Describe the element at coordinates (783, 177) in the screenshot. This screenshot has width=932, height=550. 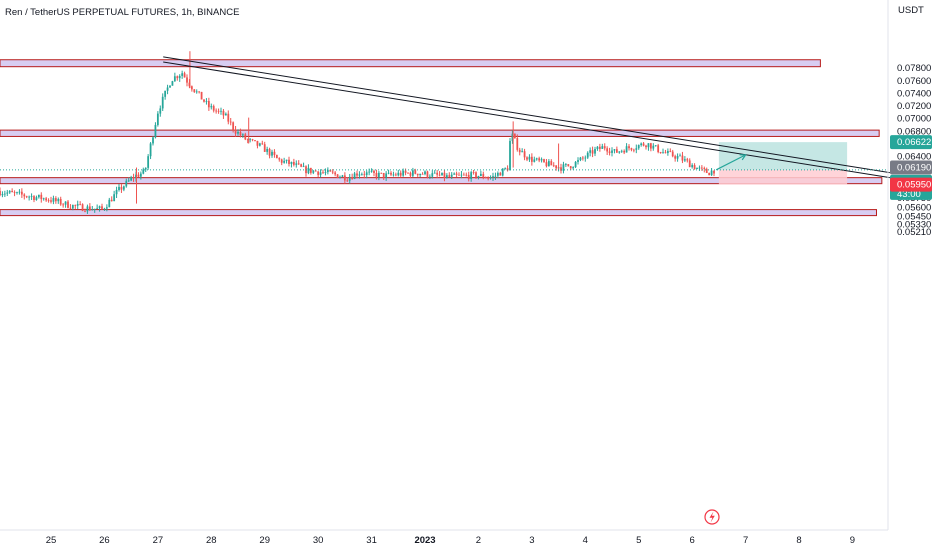
I see `stop-zone` at that location.